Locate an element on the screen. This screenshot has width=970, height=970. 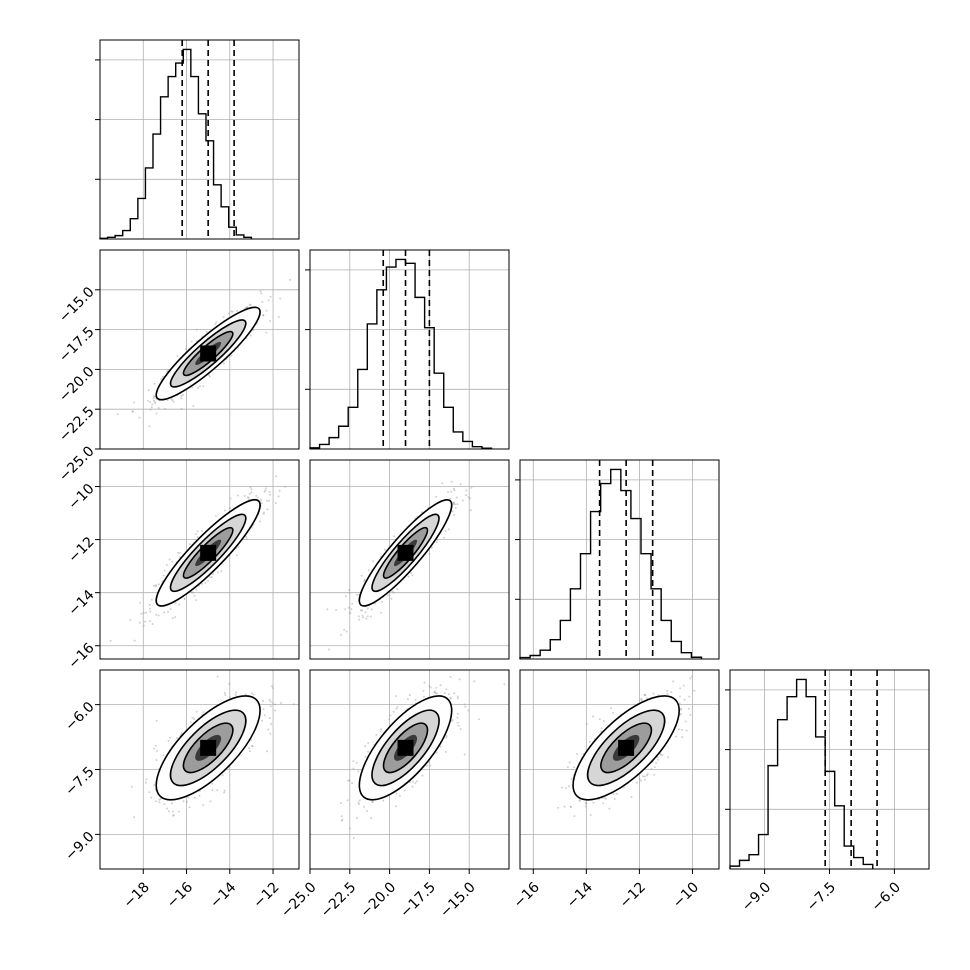
x-tick-label: −17.5 is located at coordinates (418, 900).